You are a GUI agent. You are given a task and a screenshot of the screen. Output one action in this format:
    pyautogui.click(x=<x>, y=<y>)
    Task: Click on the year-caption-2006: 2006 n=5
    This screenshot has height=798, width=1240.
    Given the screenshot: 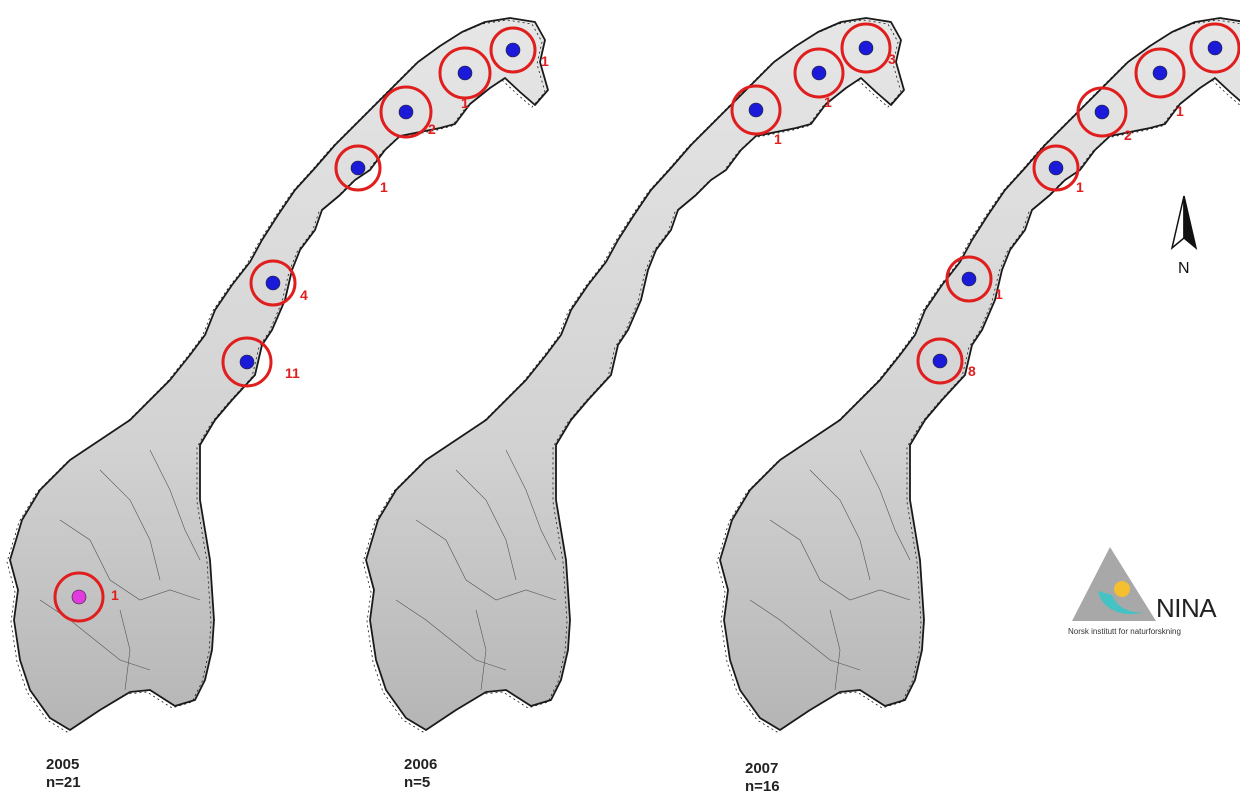 What is the action you would take?
    pyautogui.click(x=420, y=774)
    